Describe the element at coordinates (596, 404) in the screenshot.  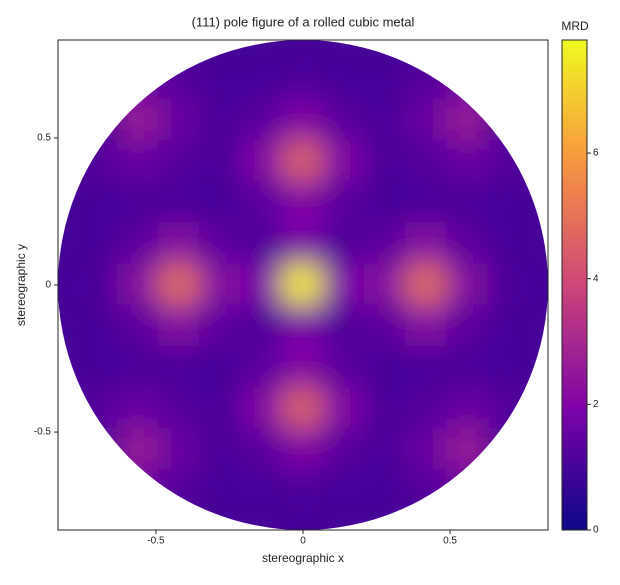
I see `colorbar-tick-label: 2` at that location.